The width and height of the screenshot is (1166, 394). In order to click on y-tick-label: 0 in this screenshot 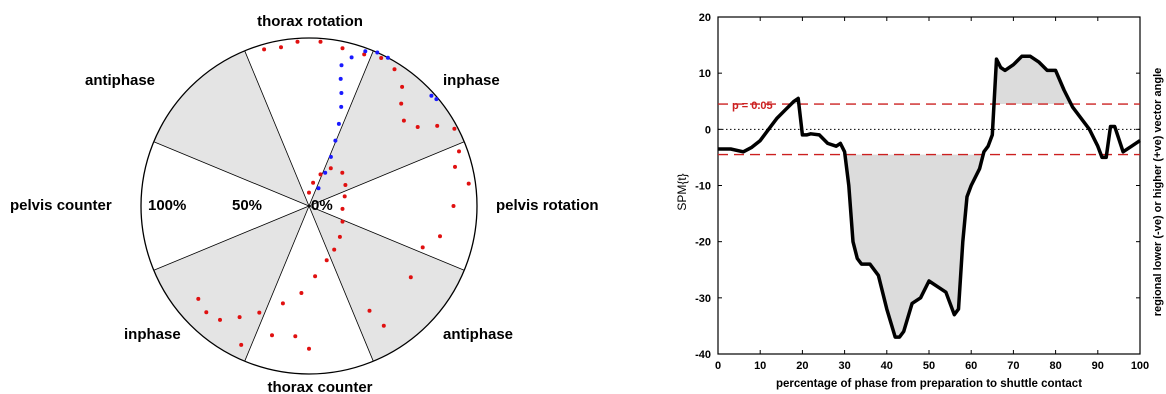, I will do `click(708, 130)`.